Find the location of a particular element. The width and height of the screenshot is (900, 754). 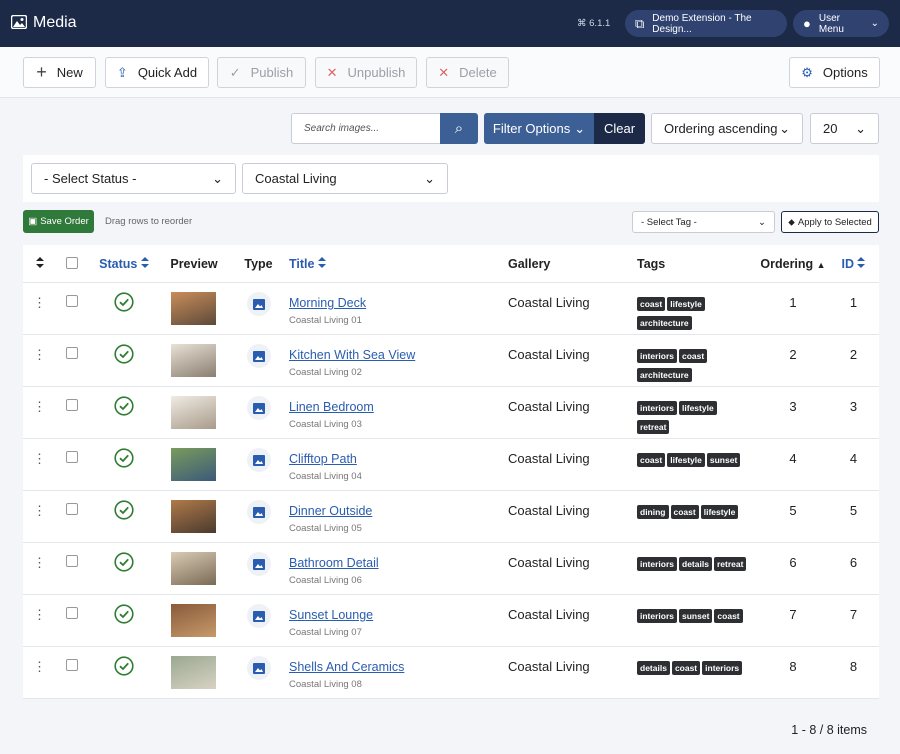

user-menu: ● User Menu ⌄ is located at coordinates (841, 23).